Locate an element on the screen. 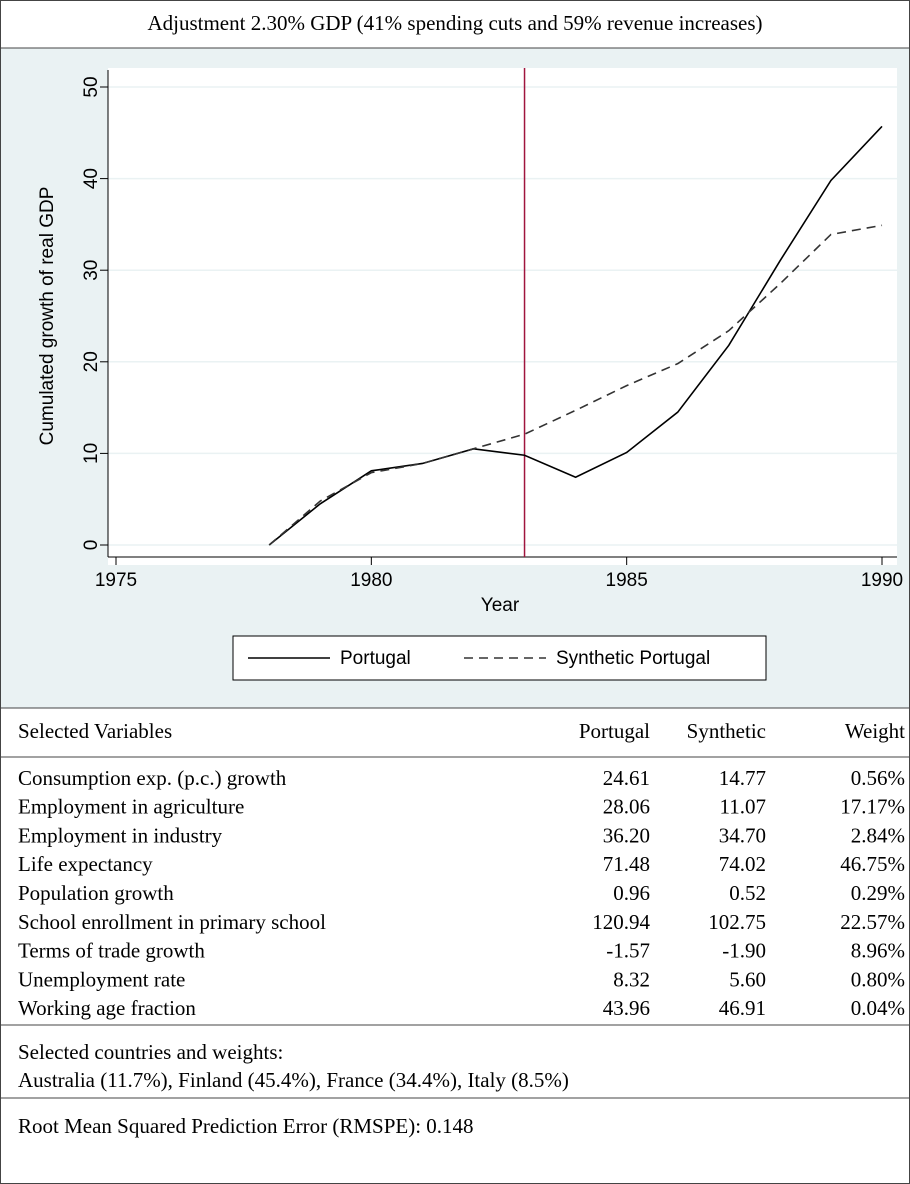  table-cell: 0.52 is located at coordinates (747, 893).